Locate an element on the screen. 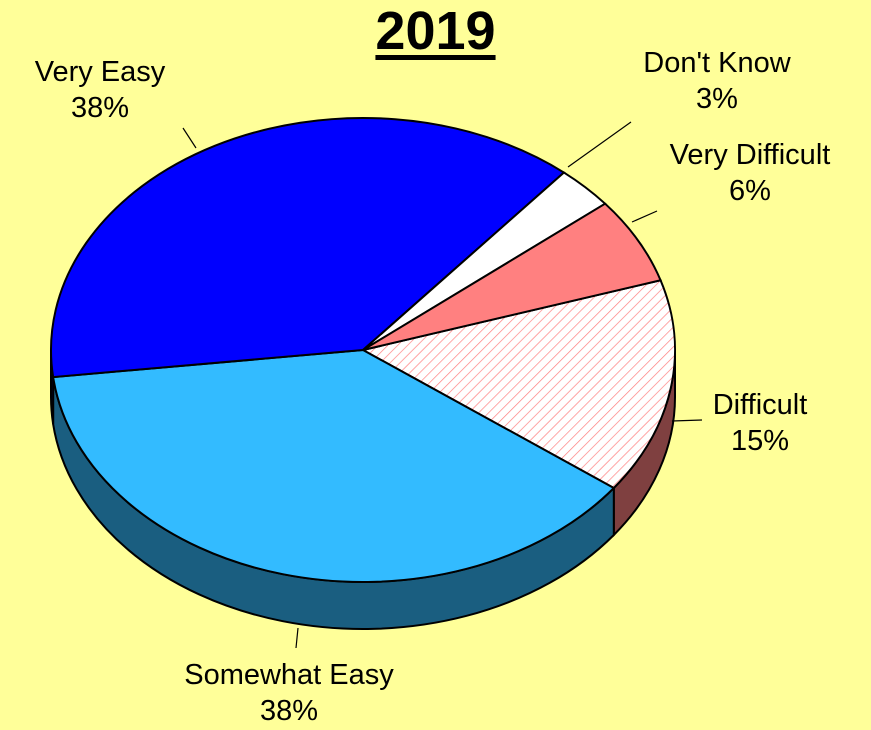 This screenshot has width=871, height=730. label-difficult-pct: 15% is located at coordinates (760, 441).